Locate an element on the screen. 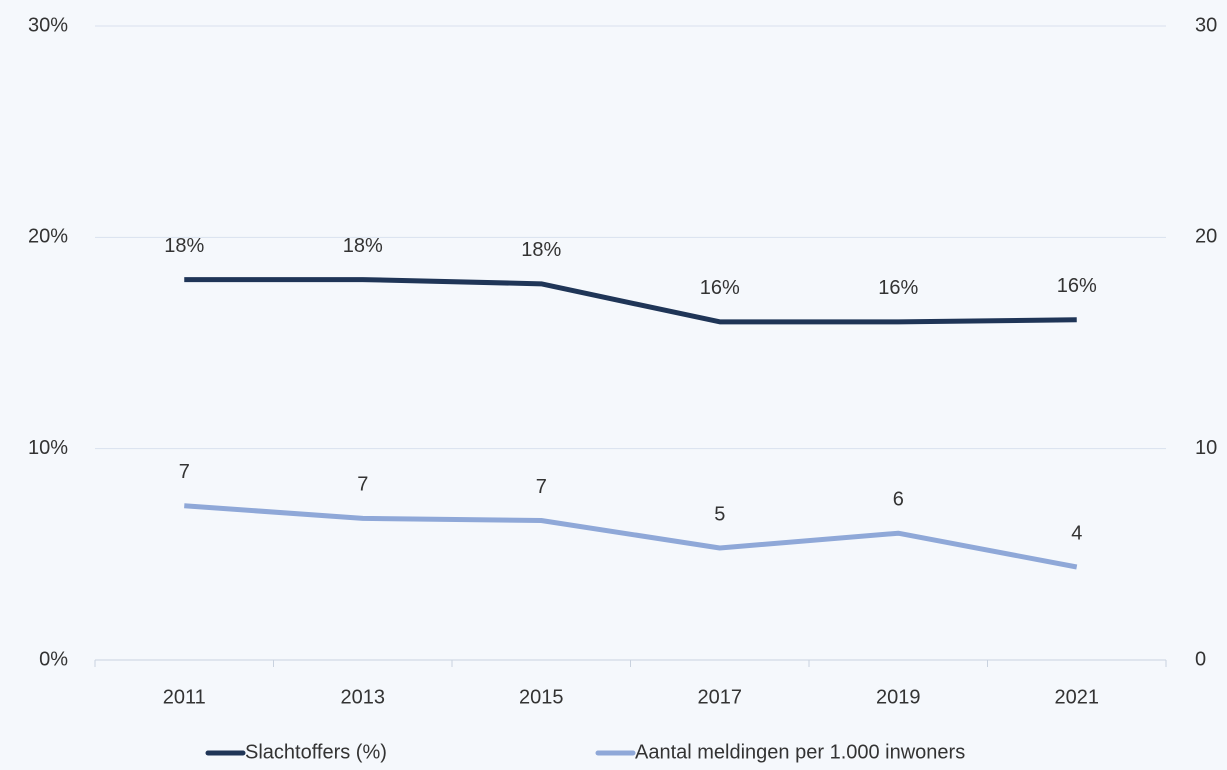  legend-label: Slachtoffers (%) is located at coordinates (316, 752).